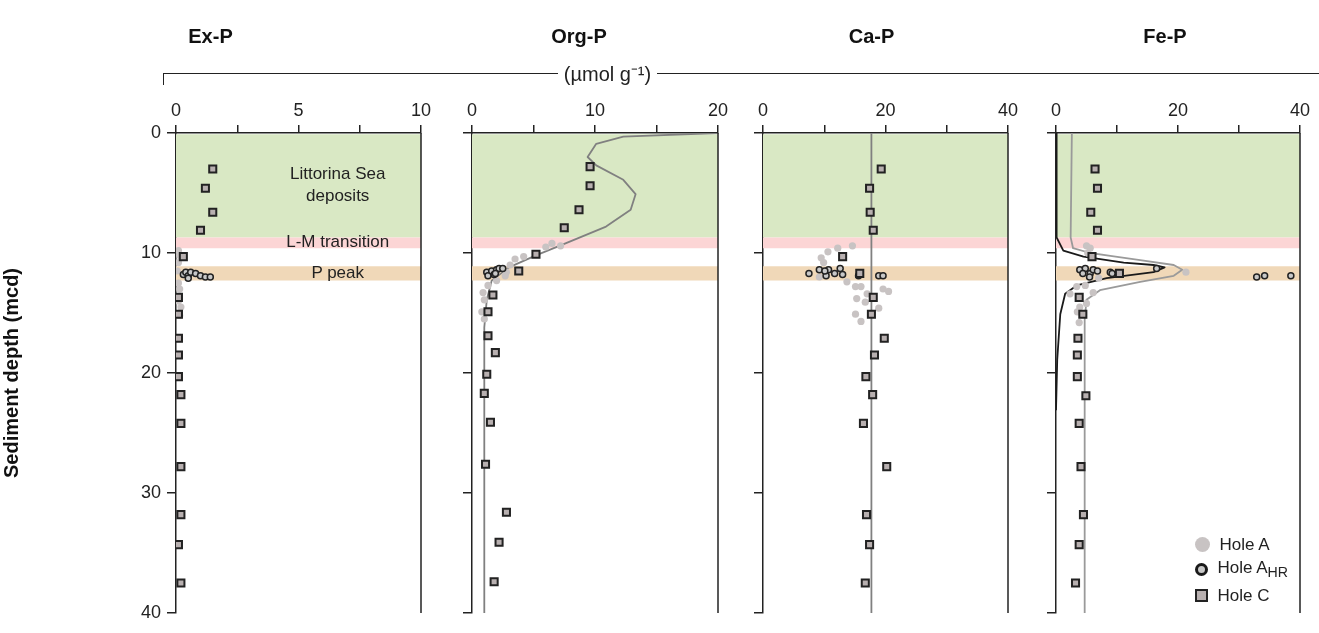 The height and width of the screenshot is (633, 1319). I want to click on y-tick-label: 20, so click(150, 371).